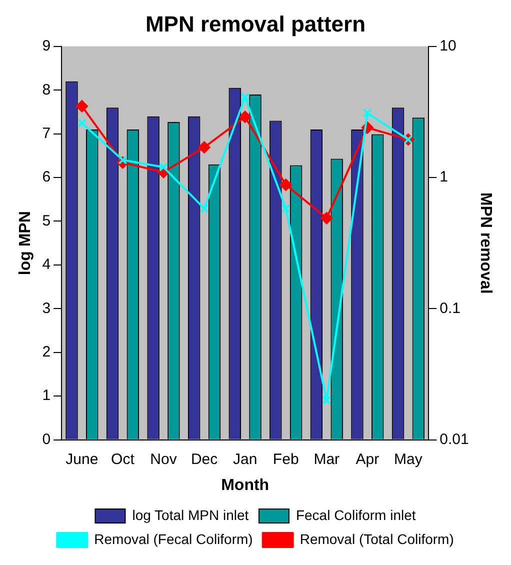 This screenshot has height=565, width=511. What do you see at coordinates (190, 514) in the screenshot?
I see `legend-label: log Total MPN inlet` at bounding box center [190, 514].